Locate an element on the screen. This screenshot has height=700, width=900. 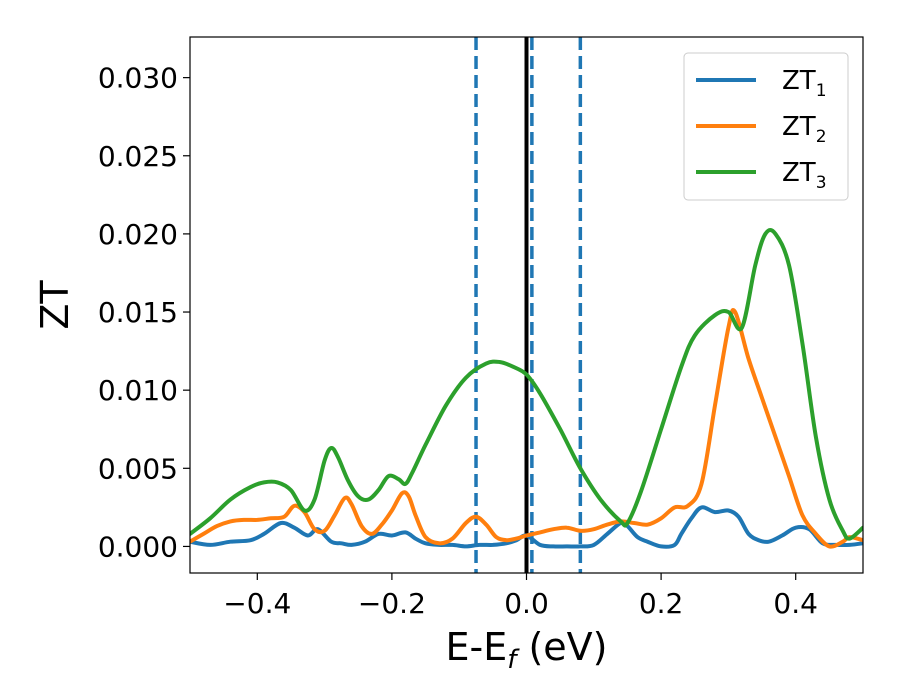
y-tick-label: 0.030 is located at coordinates (138, 78).